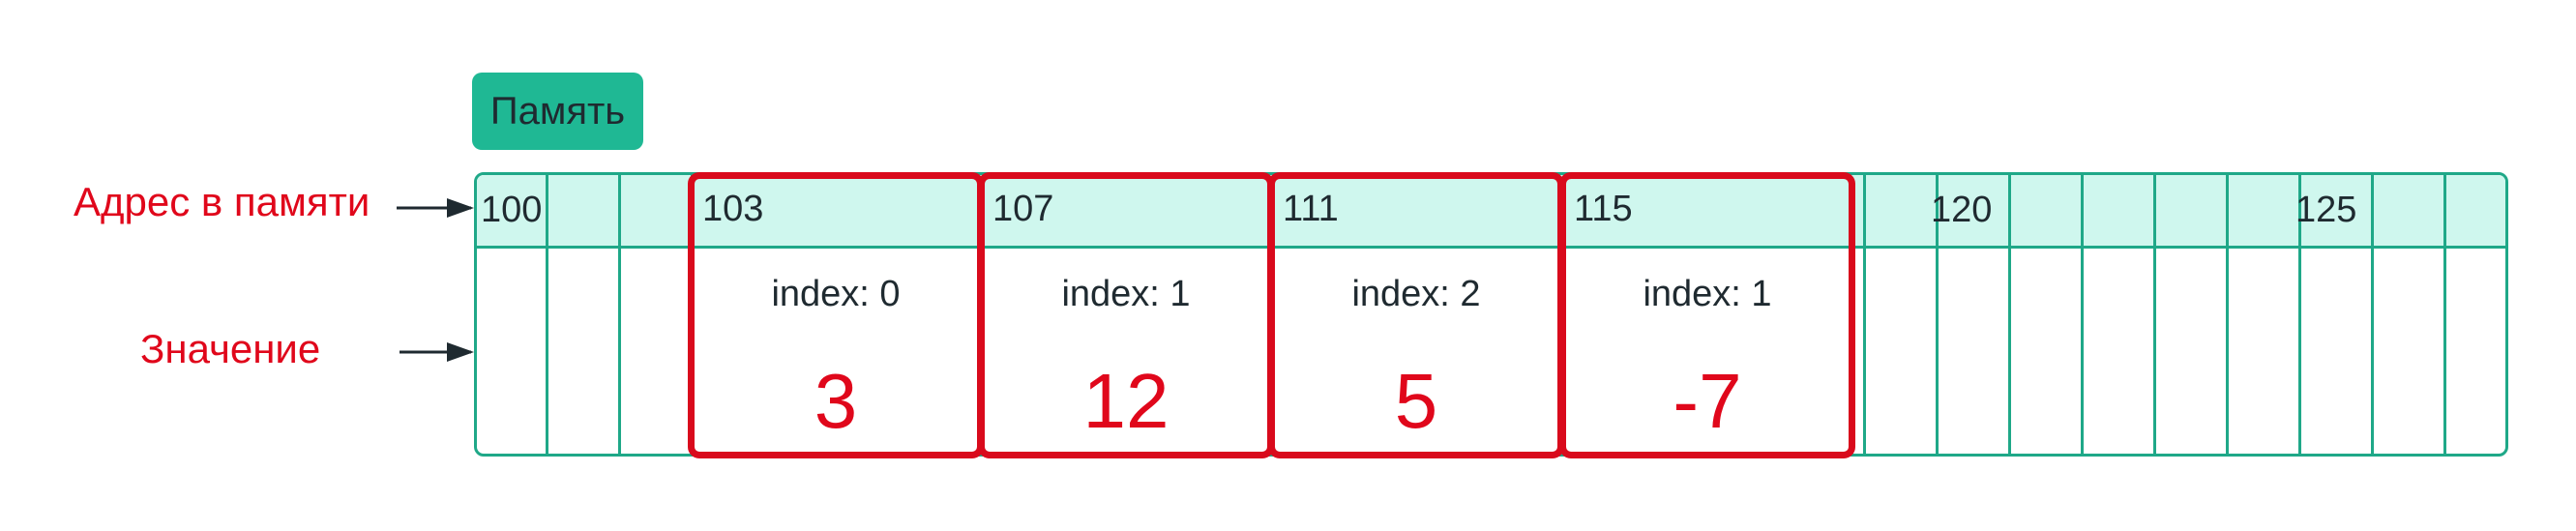  Describe the element at coordinates (1126, 315) in the screenshot. I see `array-element: 107 index: 1 12` at that location.